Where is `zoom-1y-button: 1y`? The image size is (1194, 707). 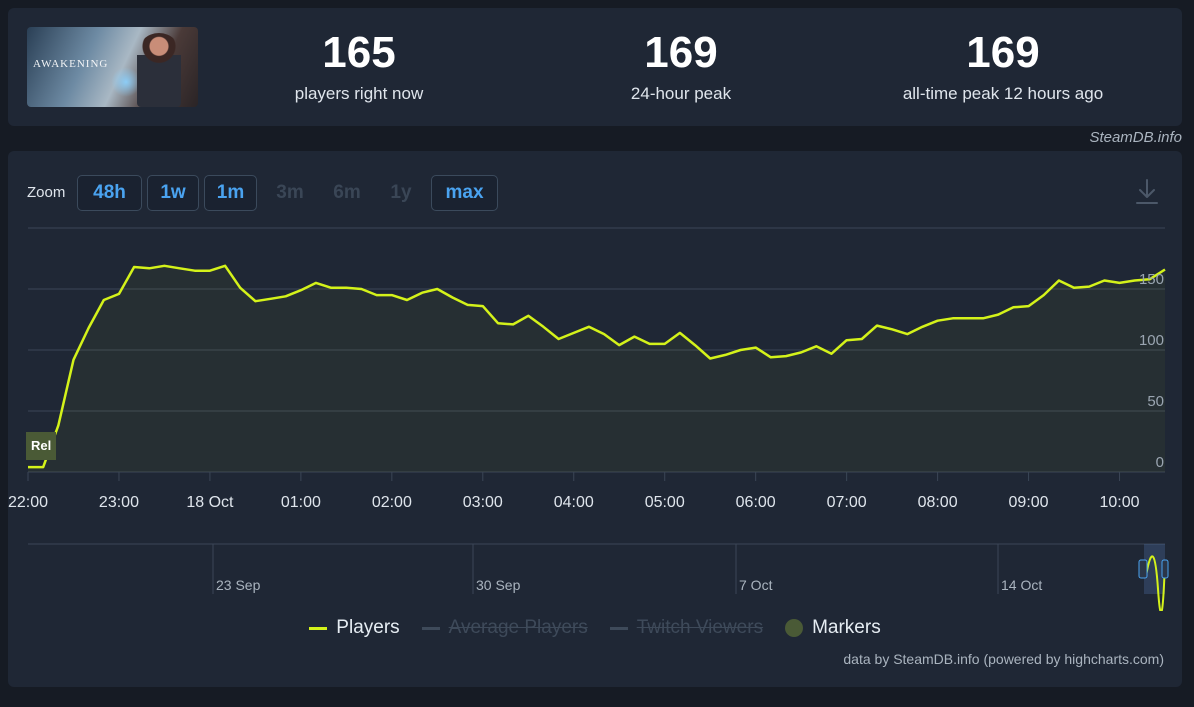 zoom-1y-button: 1y is located at coordinates (401, 193).